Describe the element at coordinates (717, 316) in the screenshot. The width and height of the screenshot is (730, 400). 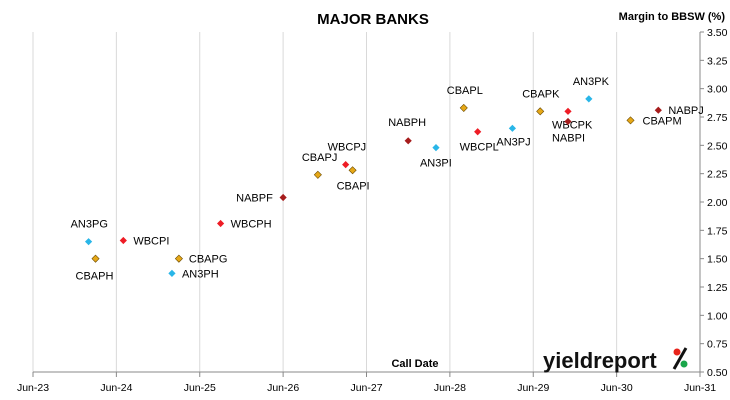
I see `y-tick-label: 1.00` at that location.